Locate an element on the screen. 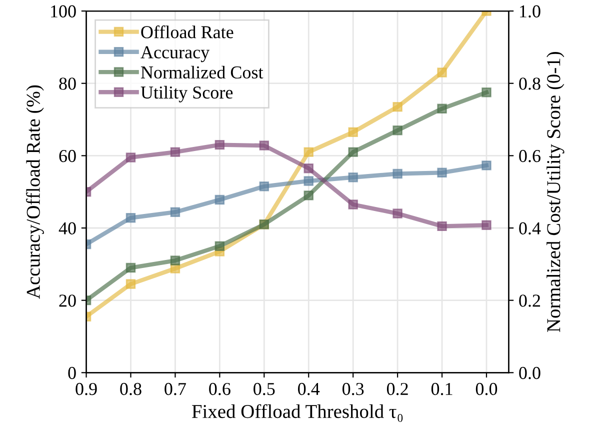 The width and height of the screenshot is (595, 441). x-tick-label: 0.4 is located at coordinates (309, 389).